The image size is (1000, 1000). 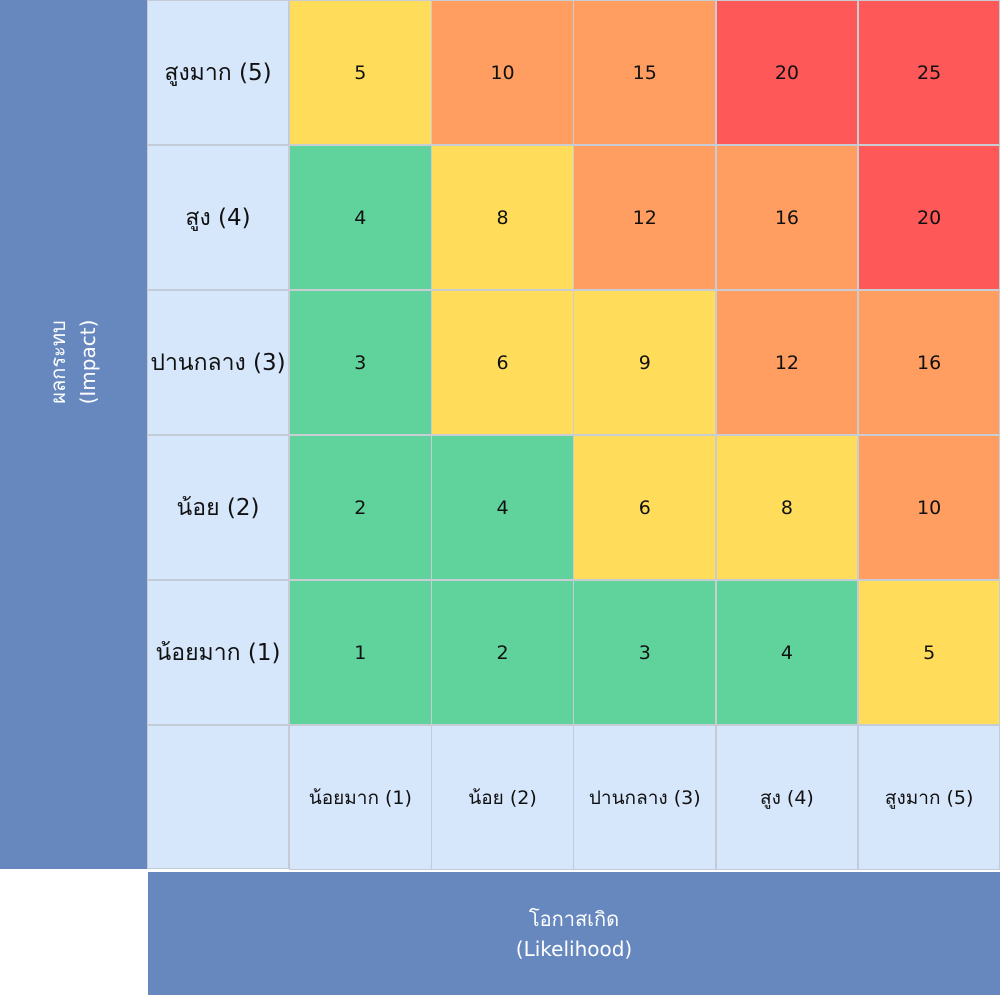 What do you see at coordinates (928, 217) in the screenshot?
I see `risk-cell-impact4-likelihood5: 20` at bounding box center [928, 217].